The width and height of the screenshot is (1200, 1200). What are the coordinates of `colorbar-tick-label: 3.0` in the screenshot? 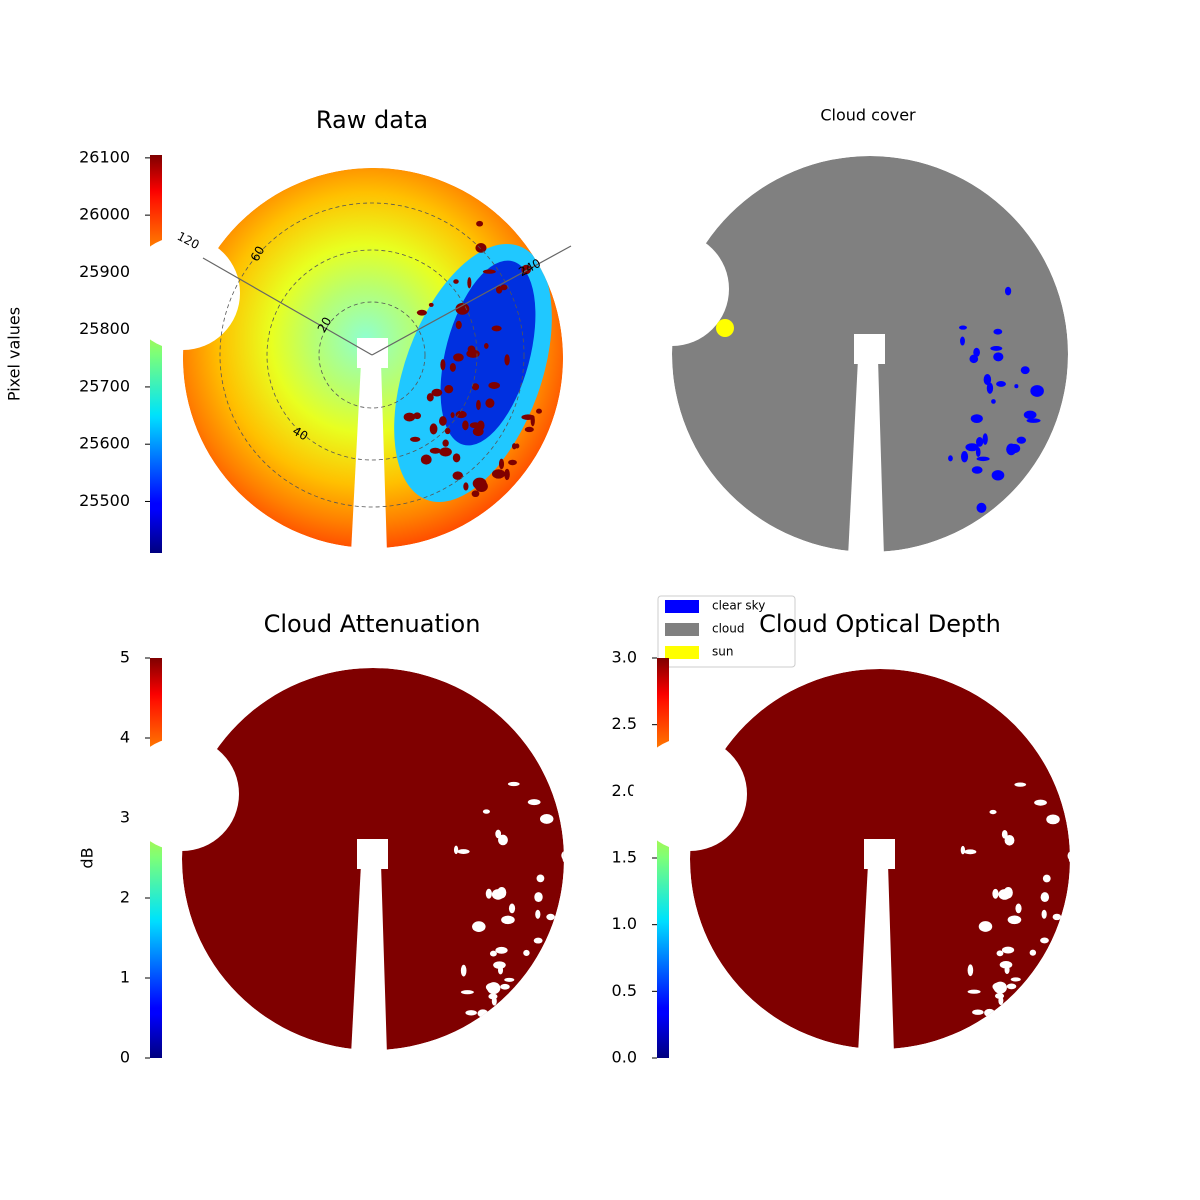 It's located at (624, 657).